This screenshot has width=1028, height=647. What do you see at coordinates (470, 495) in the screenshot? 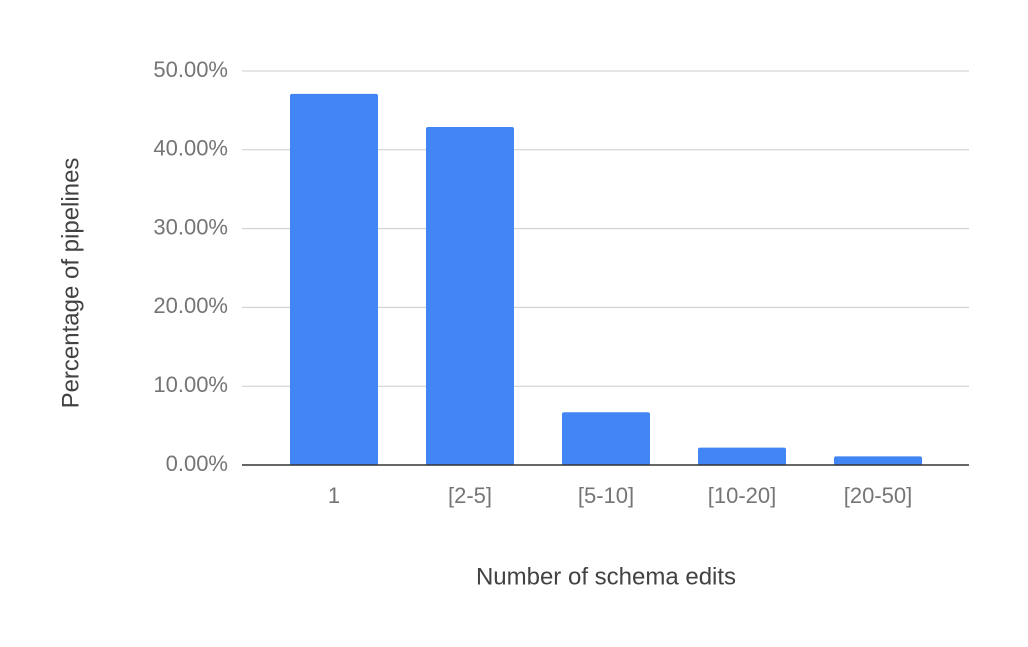
I see `x-tick-label: [2-5]` at bounding box center [470, 495].